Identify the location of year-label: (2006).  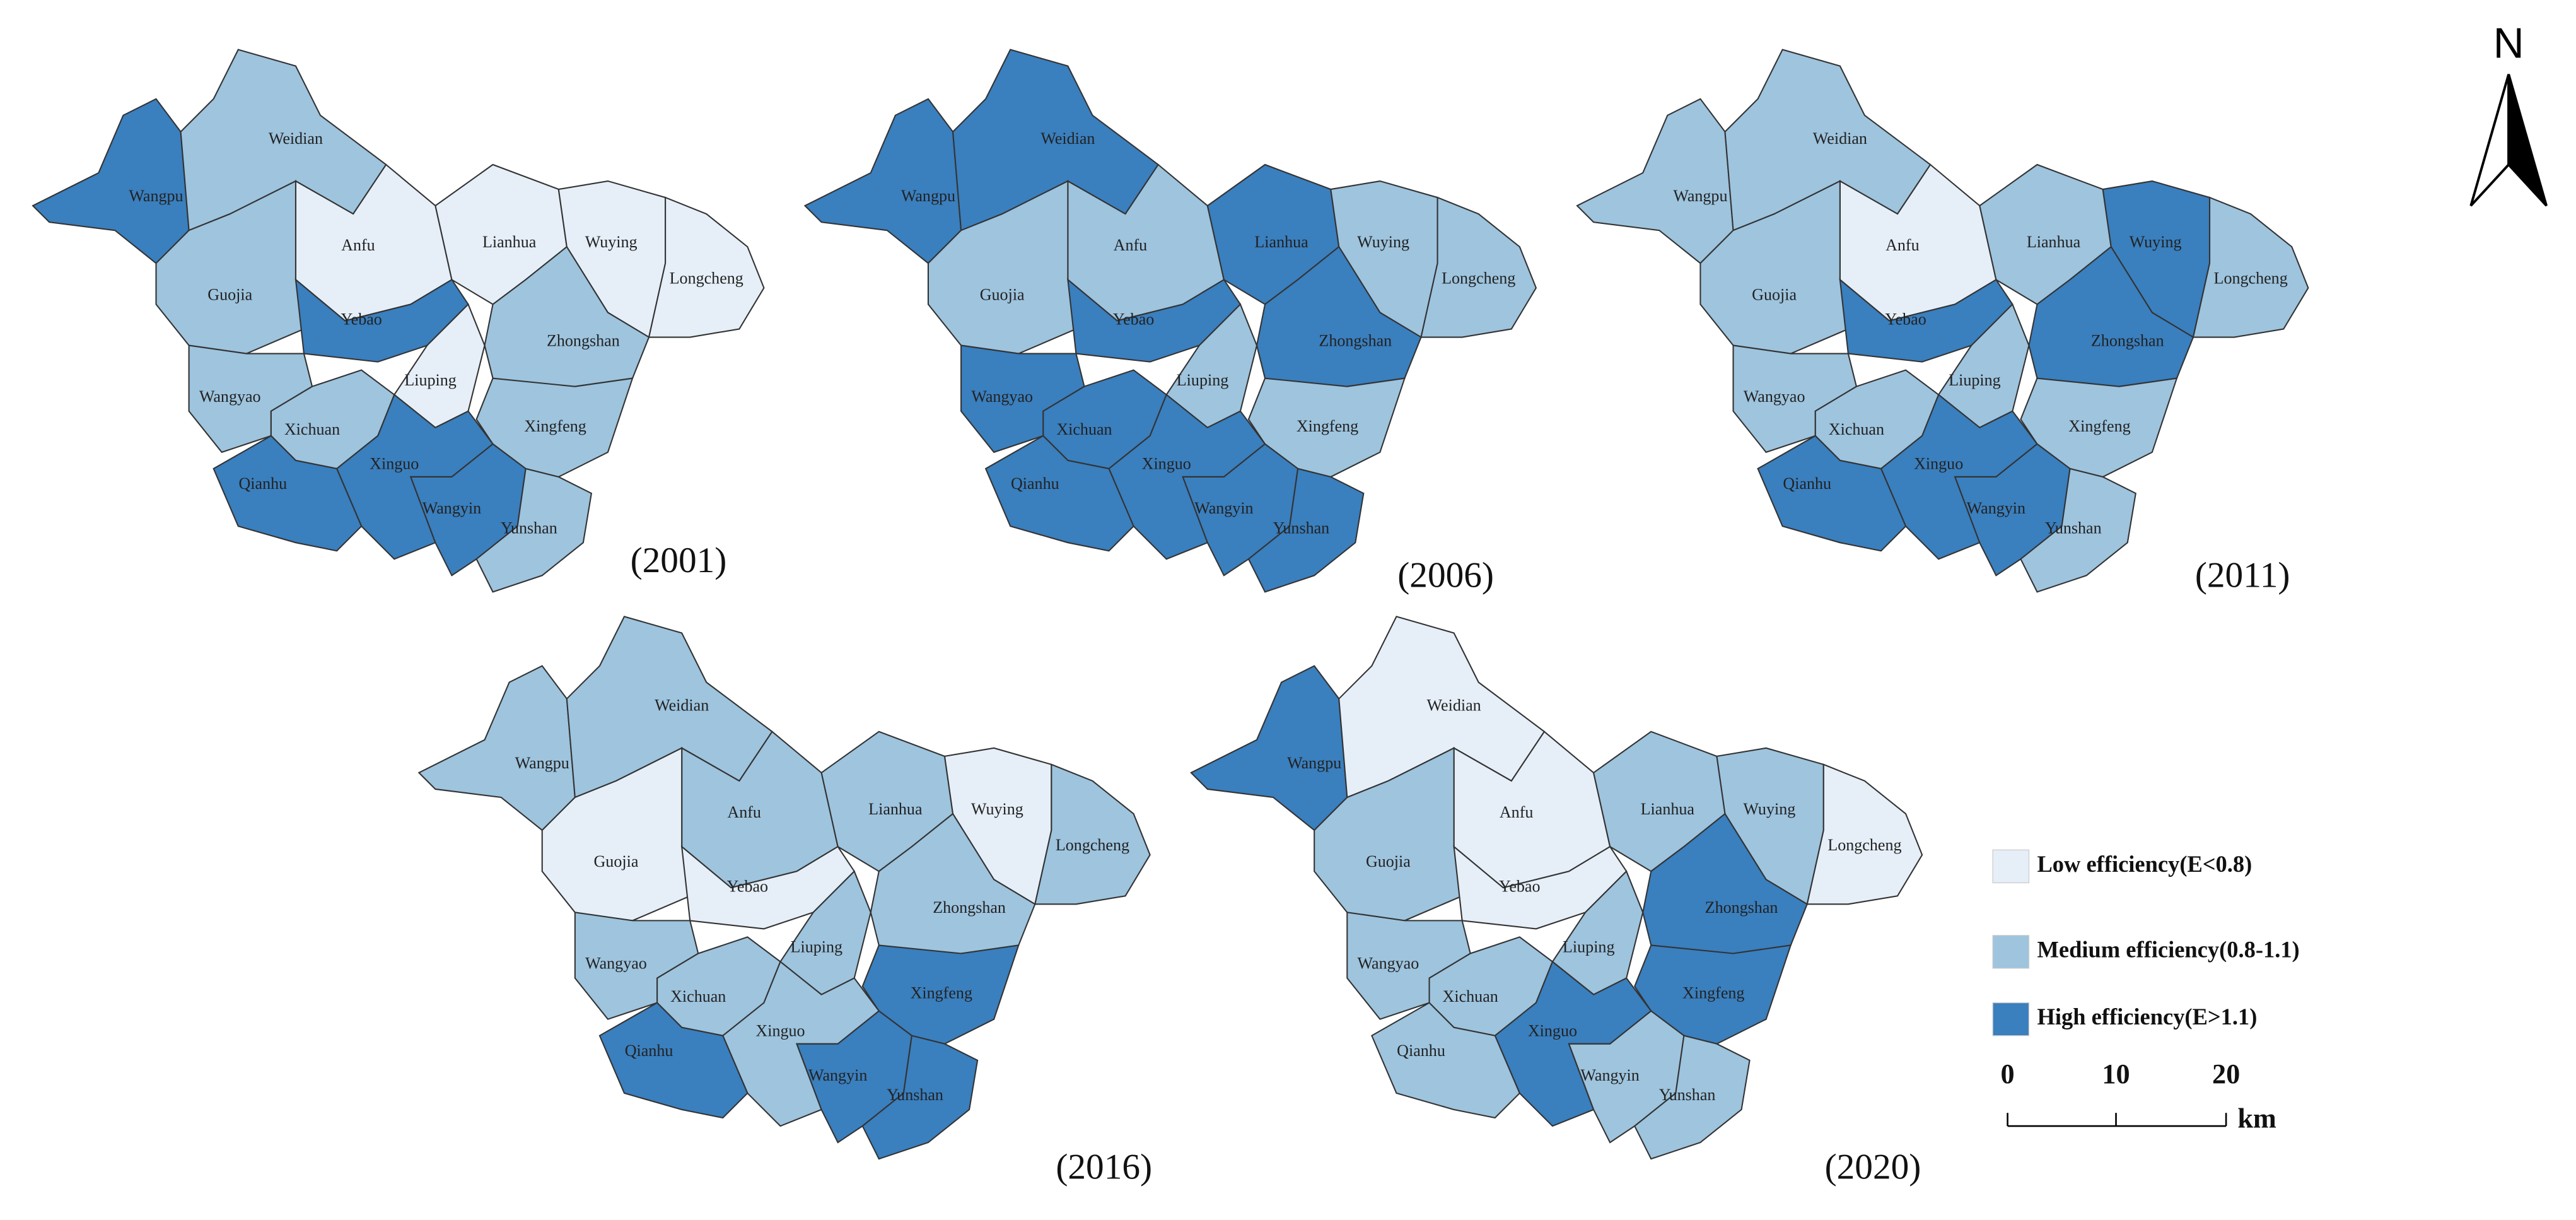
(1445, 575).